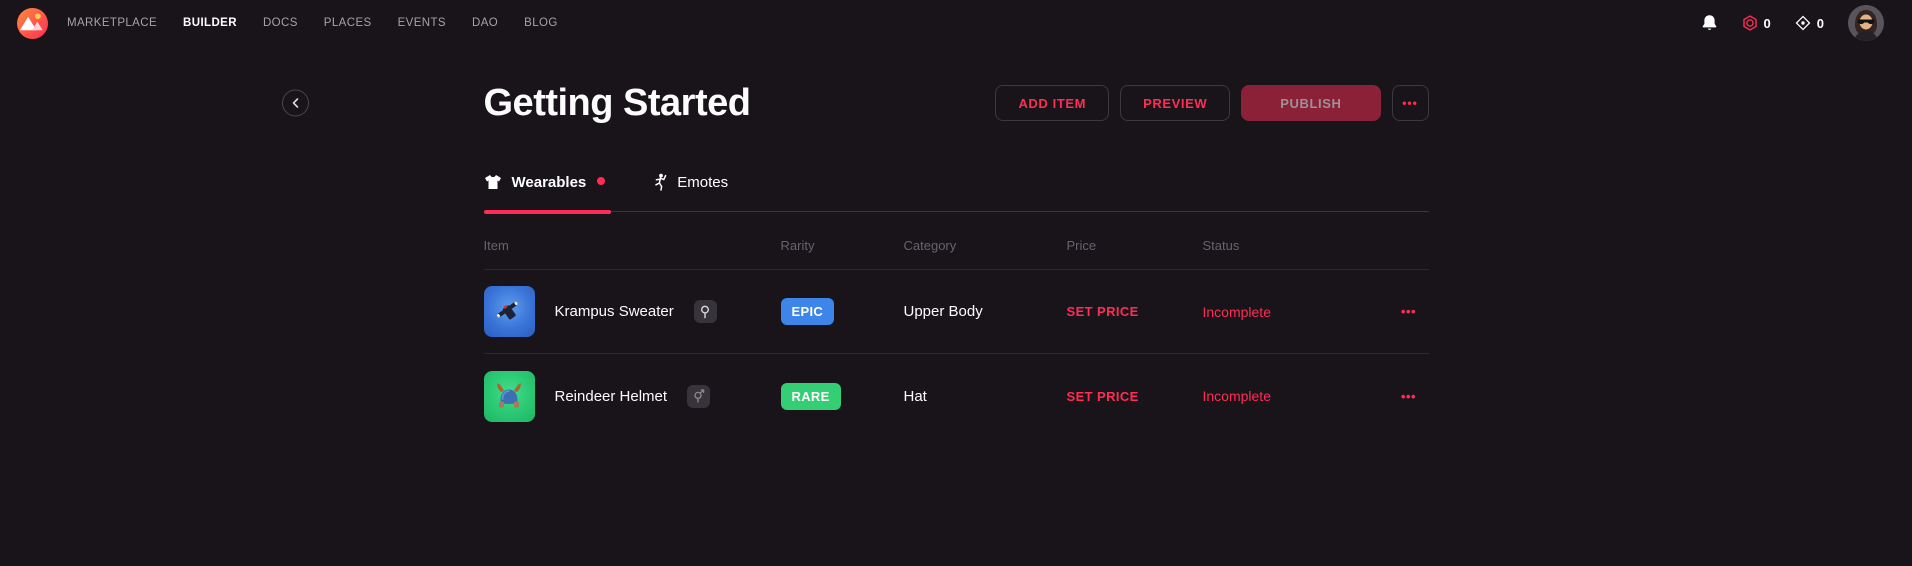  I want to click on nav-item-docs: DOCS, so click(280, 23).